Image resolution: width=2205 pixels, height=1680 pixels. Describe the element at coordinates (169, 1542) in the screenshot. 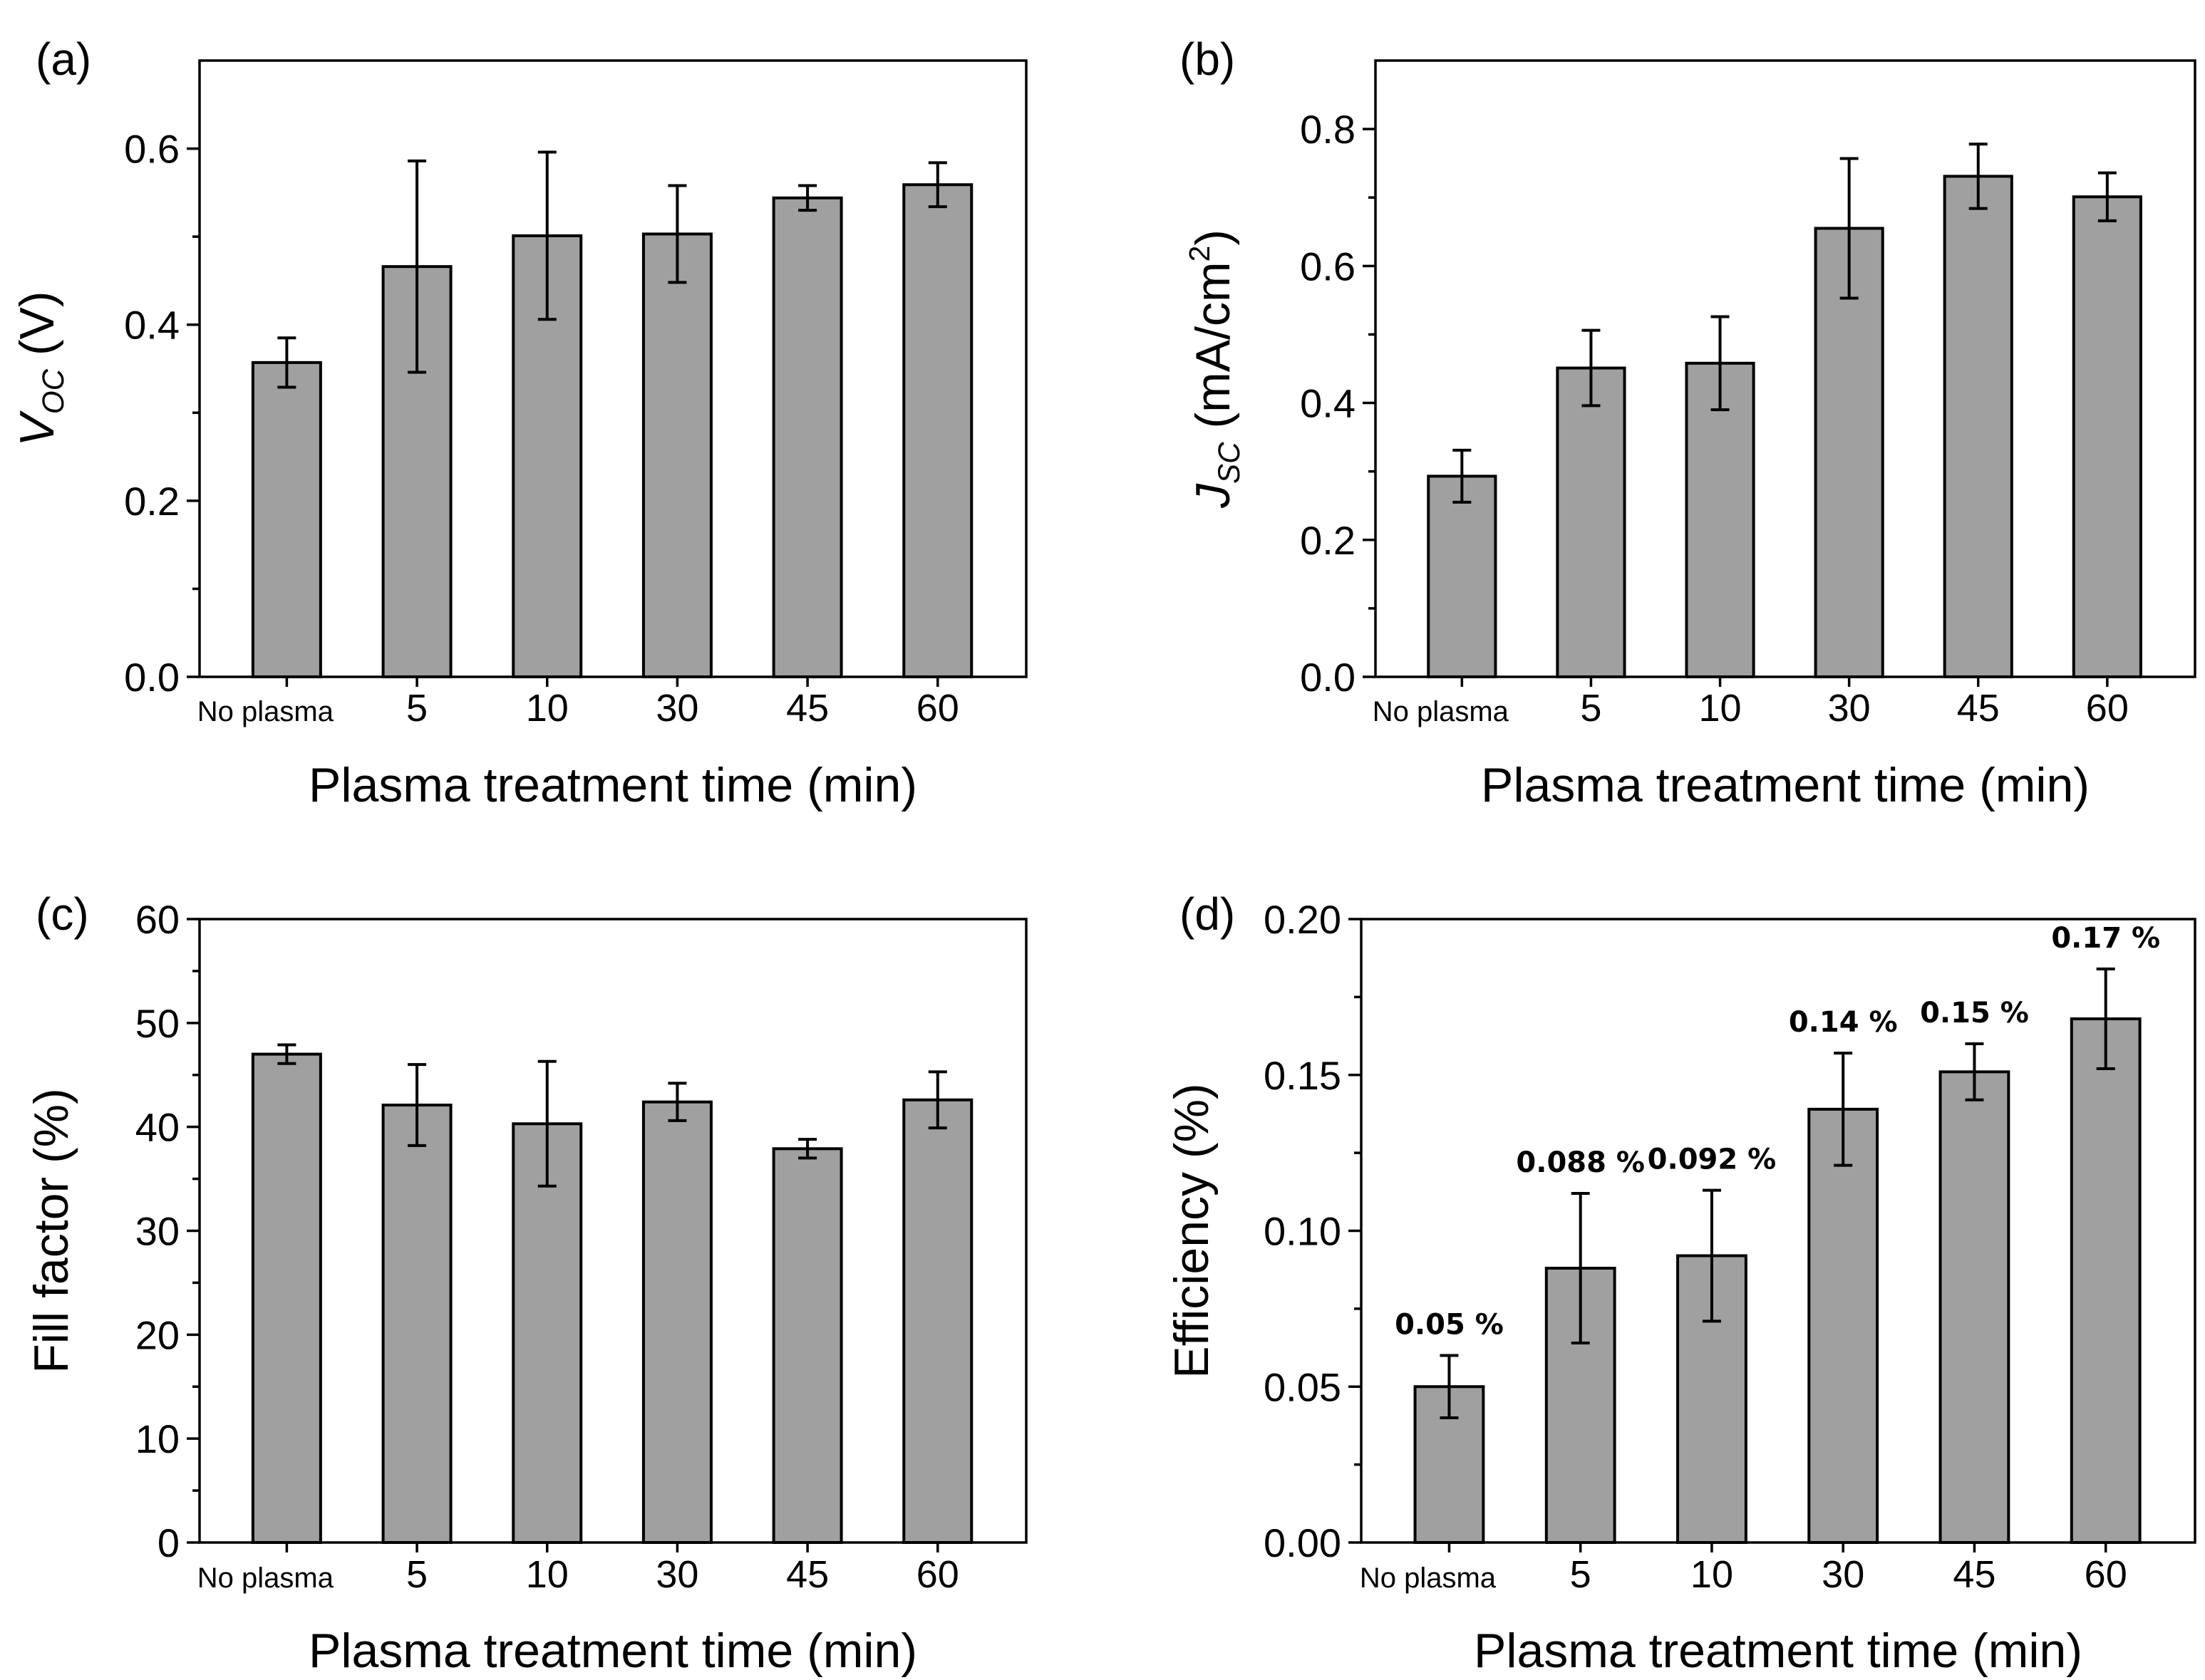

I see `y-tick-label: 0` at that location.